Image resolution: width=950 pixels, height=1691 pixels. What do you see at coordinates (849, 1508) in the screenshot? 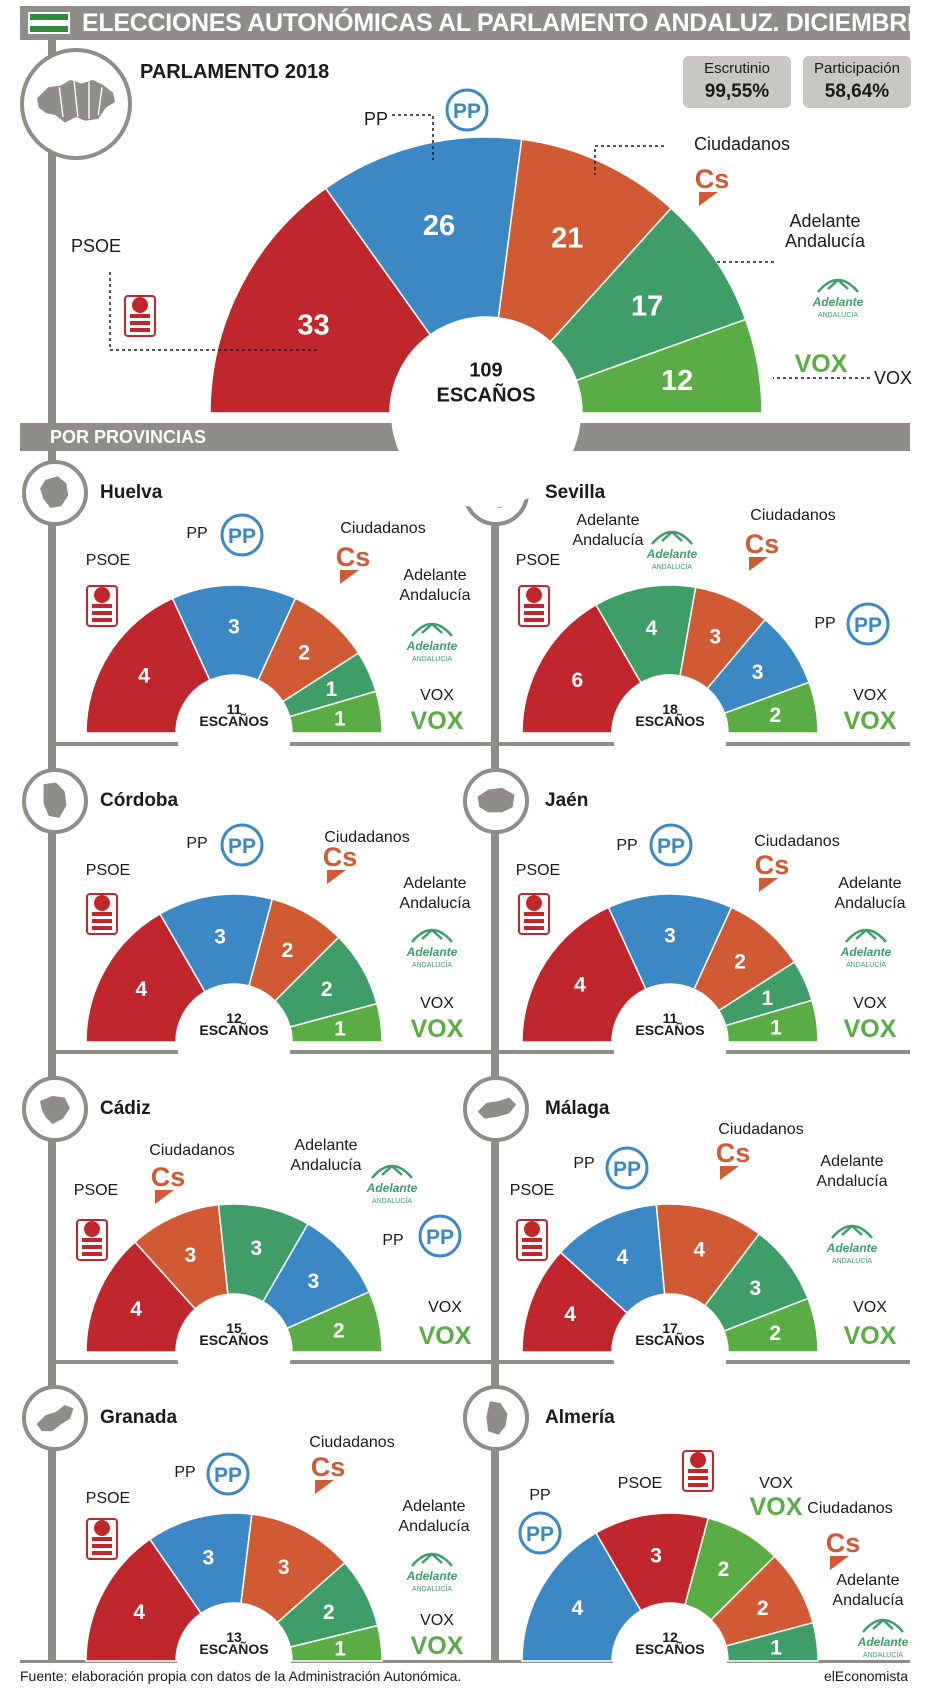
I see `chart-8-label-ciudadanos: Ciudadanos` at bounding box center [849, 1508].